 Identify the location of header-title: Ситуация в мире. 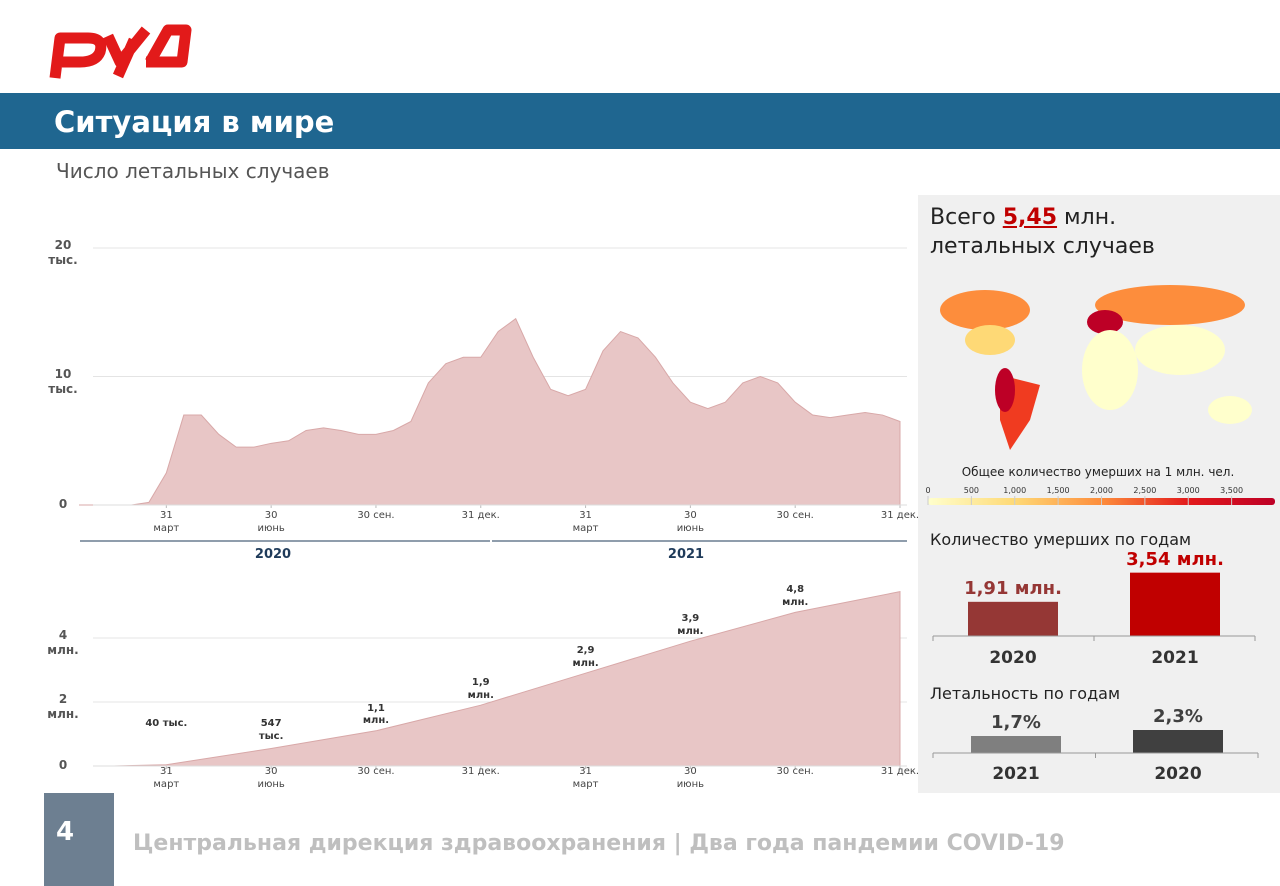
(194, 122).